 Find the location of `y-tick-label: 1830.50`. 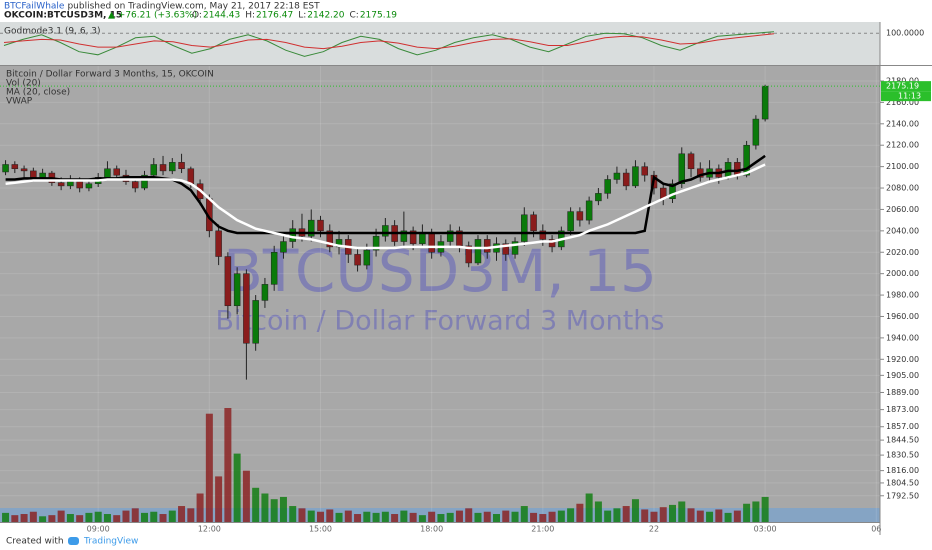

y-tick-label: 1830.50 is located at coordinates (902, 455).